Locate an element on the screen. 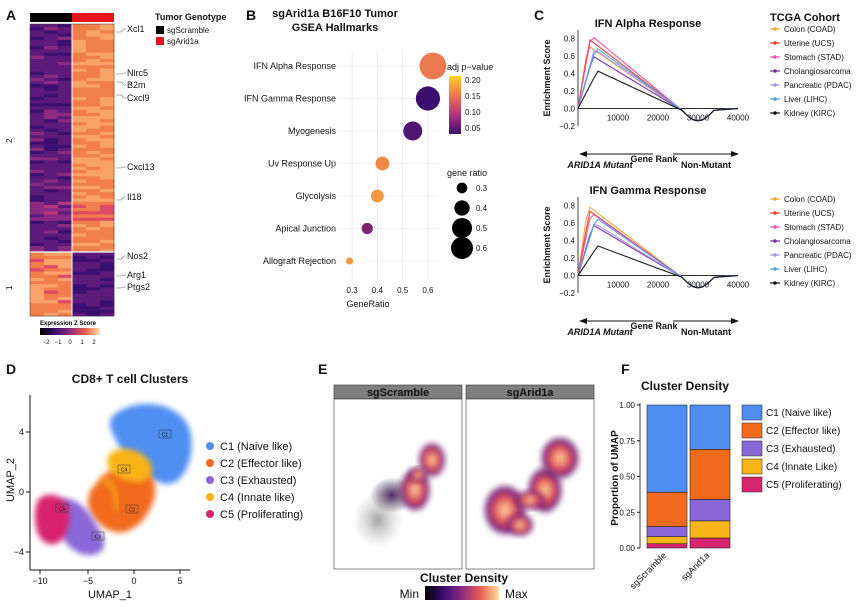 The image size is (864, 609). umap-cluster-c4 is located at coordinates (130, 465).